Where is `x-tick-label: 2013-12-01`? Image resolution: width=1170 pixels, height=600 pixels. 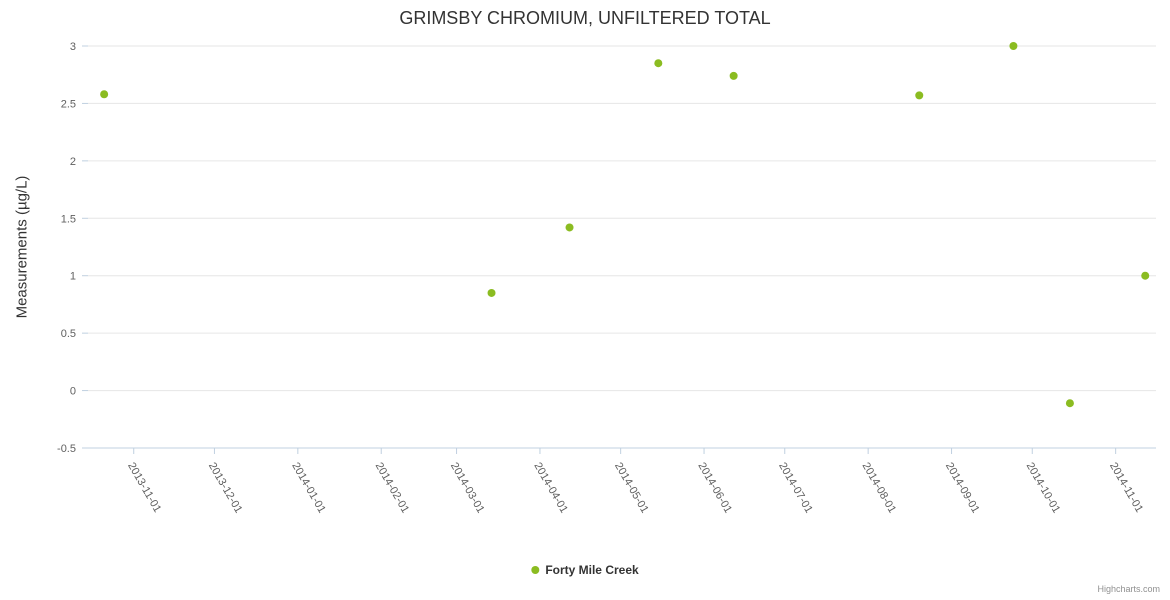 x-tick-label: 2013-12-01 is located at coordinates (225, 488).